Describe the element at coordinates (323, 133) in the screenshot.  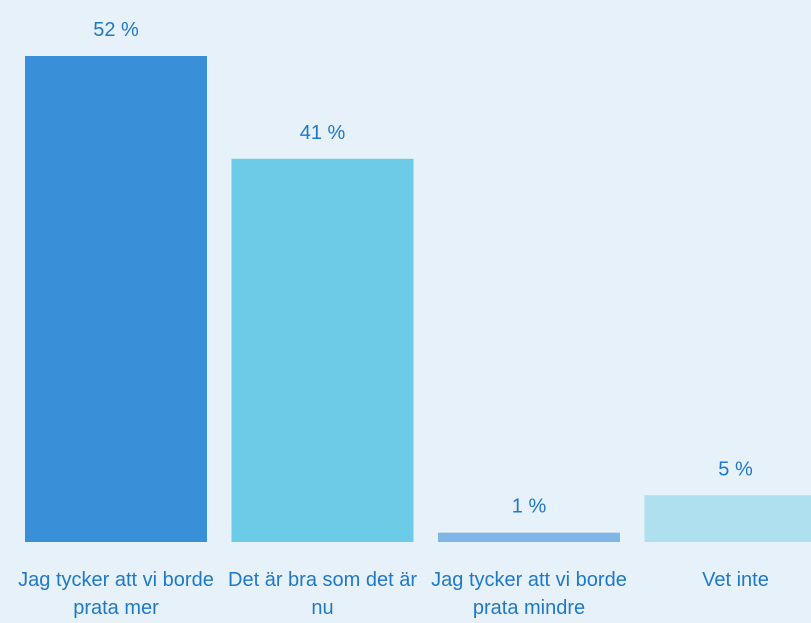
I see `value-label: 41 %` at that location.